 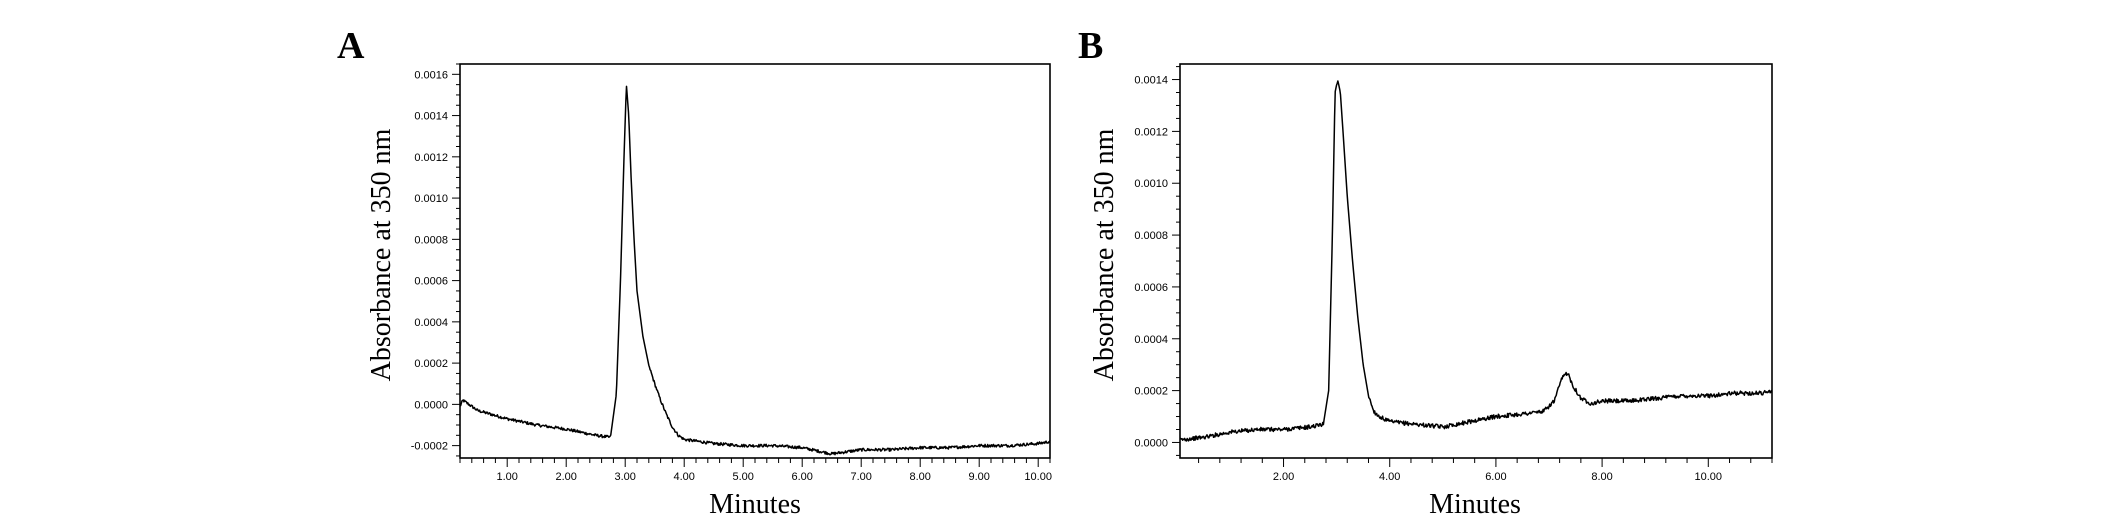 What do you see at coordinates (1151, 184) in the screenshot?
I see `panel-b-y-tick-label: 0.0010` at bounding box center [1151, 184].